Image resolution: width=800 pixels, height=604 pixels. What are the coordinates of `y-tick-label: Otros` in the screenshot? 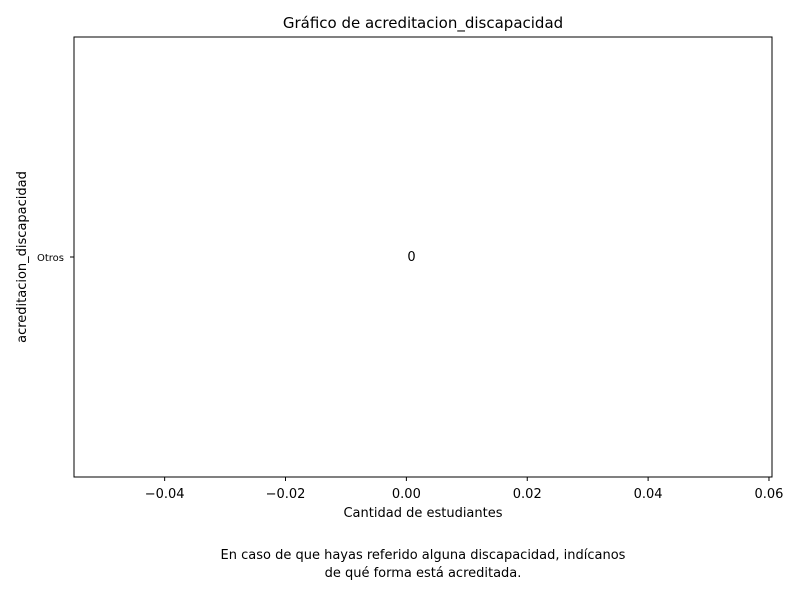 It's located at (50, 258).